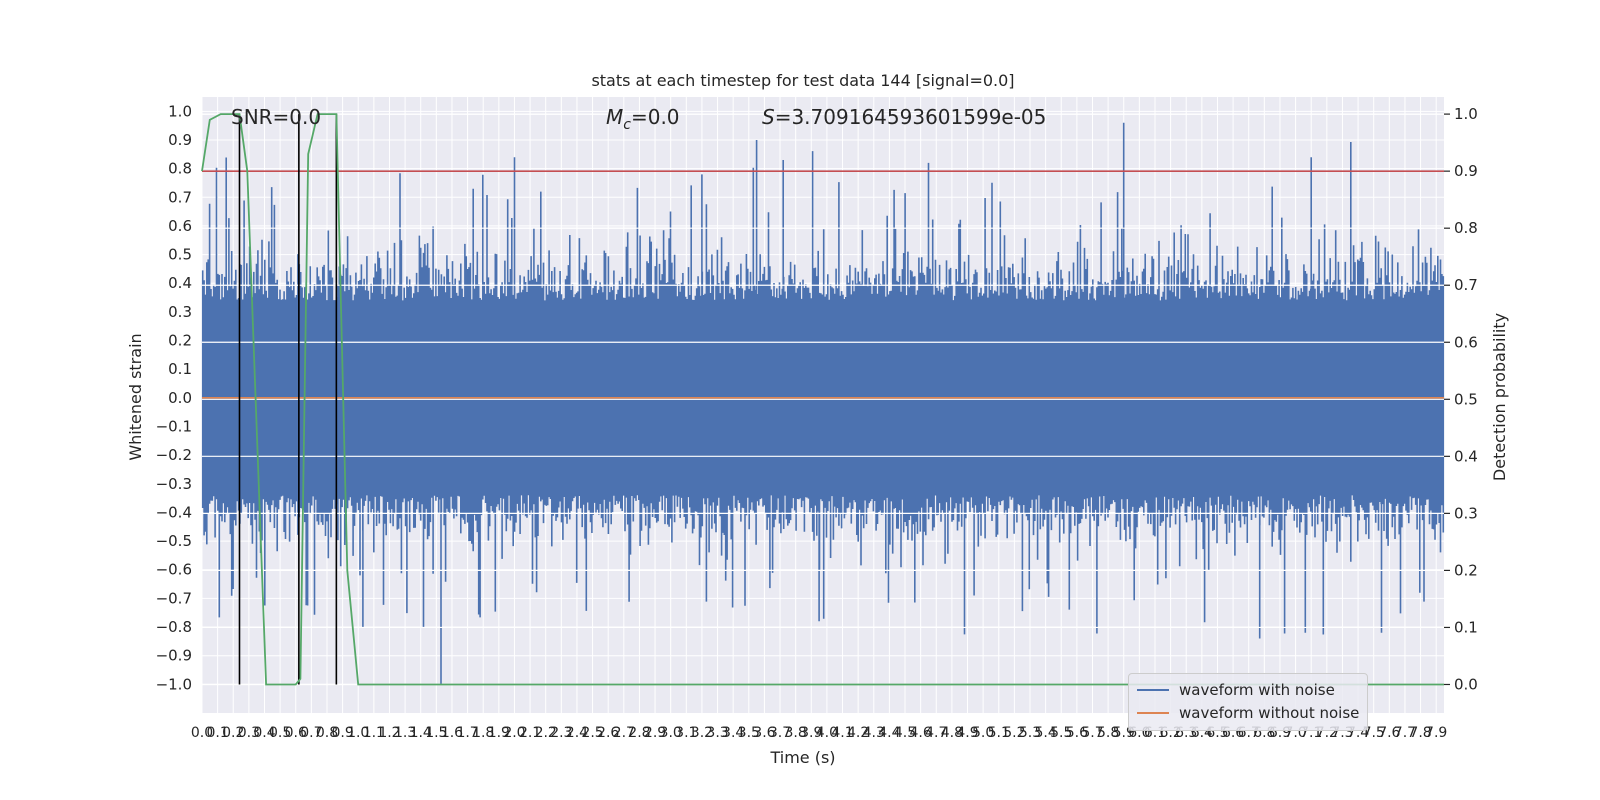 The image size is (1600, 800). What do you see at coordinates (1466, 627) in the screenshot?
I see `y2-tick-label: 0.1` at bounding box center [1466, 627].